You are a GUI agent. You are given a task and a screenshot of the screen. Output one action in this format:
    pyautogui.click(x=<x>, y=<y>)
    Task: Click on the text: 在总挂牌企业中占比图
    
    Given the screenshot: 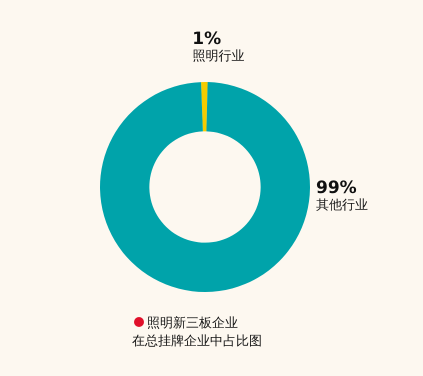 What is the action you would take?
    pyautogui.click(x=197, y=341)
    